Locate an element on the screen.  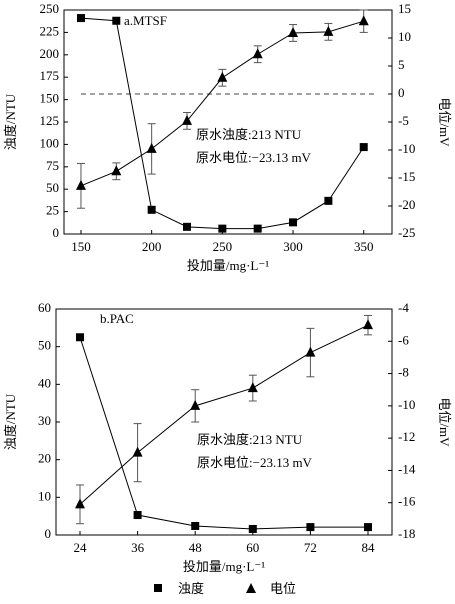
y-tick-label: 25 is located at coordinates (52, 210).